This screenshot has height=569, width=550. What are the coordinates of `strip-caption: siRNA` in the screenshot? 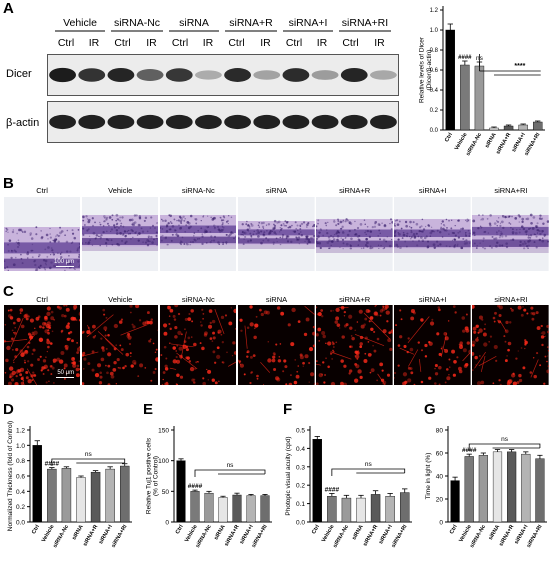 It's located at (276, 190).